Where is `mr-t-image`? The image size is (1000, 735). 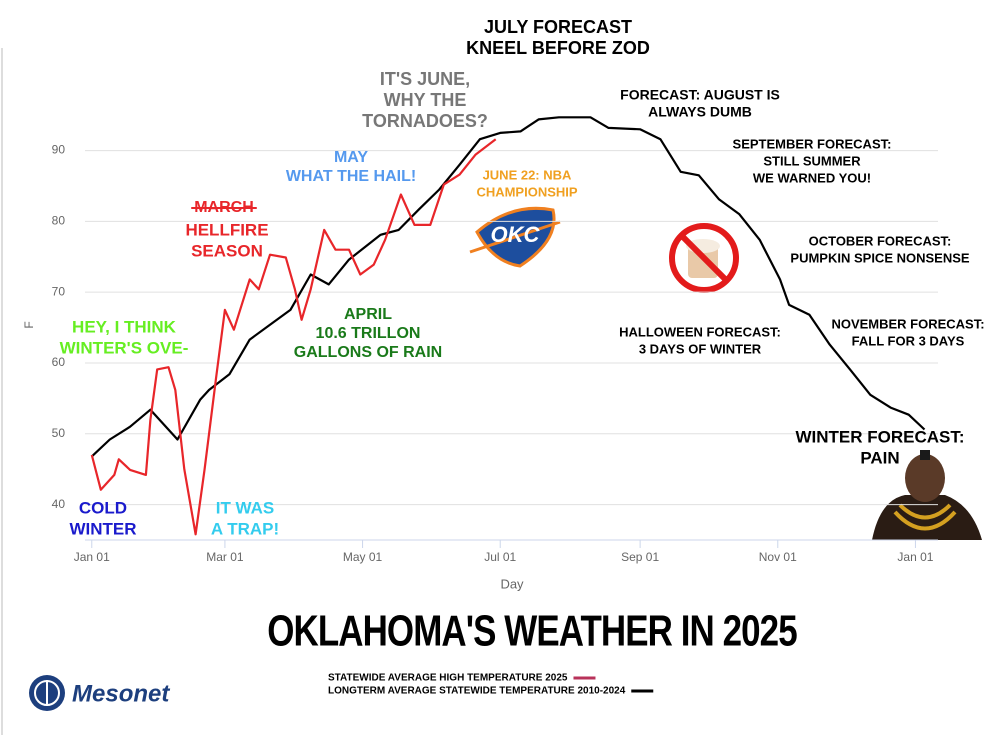 mr-t-image is located at coordinates (927, 495).